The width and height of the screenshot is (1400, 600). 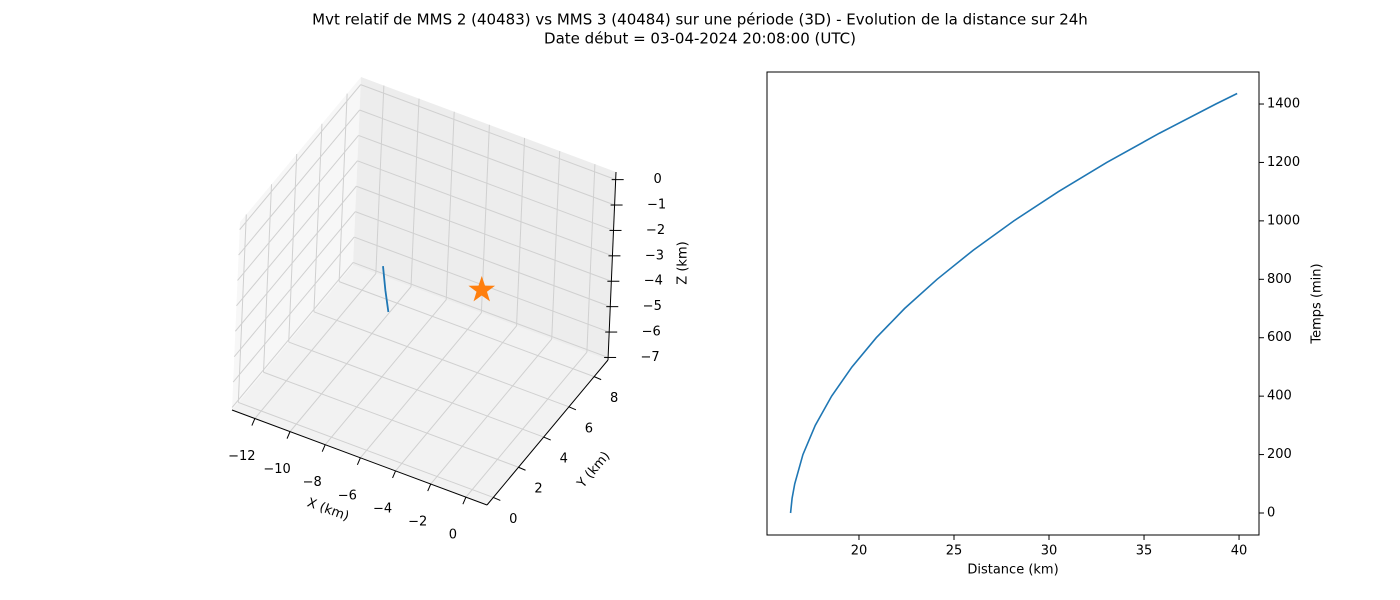 I want to click on back-pane, so click(x=484, y=218).